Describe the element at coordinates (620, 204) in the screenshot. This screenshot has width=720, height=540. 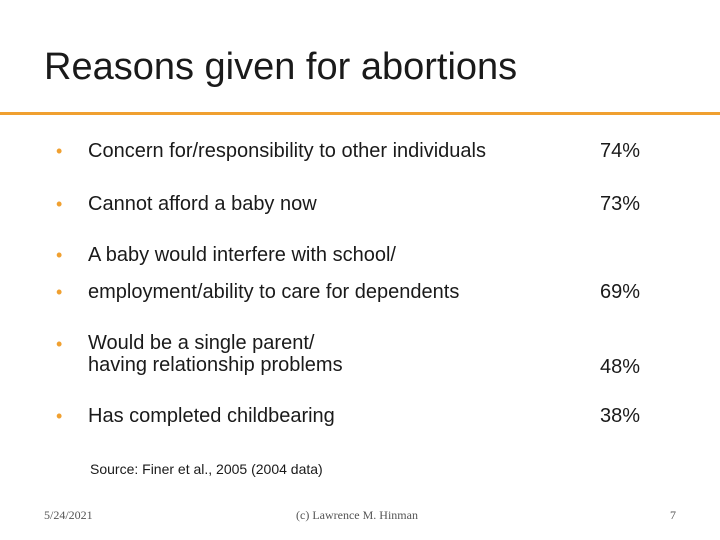
I see `bullet-percent: 73%` at that location.